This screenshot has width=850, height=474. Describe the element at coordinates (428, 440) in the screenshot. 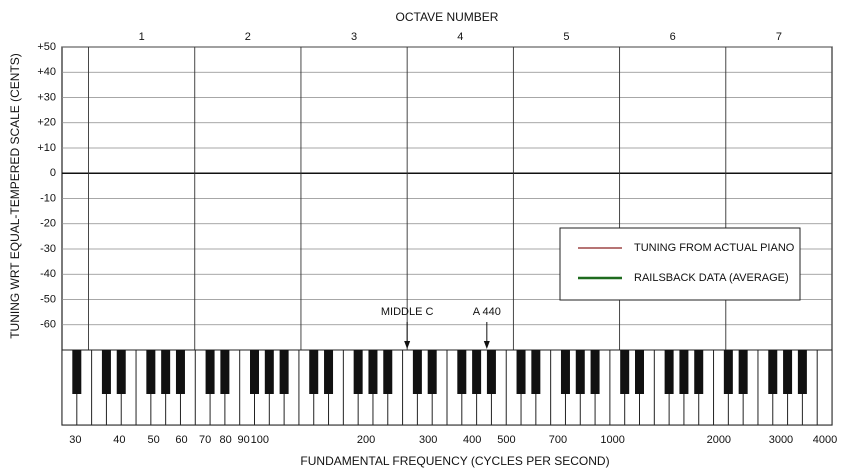

I see `x-tick-label: 300` at that location.